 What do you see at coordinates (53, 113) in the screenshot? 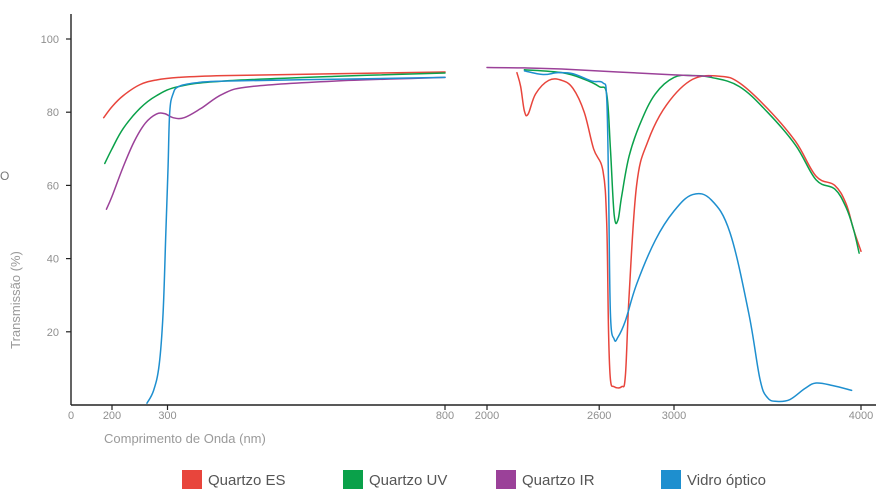
I see `y-tick-label: 80` at bounding box center [53, 113].